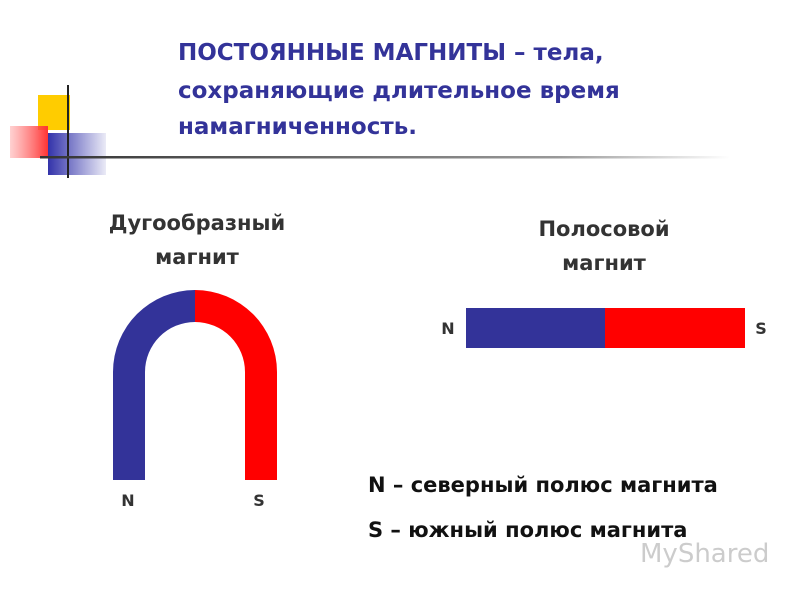 This screenshot has width=800, height=600. I want to click on watermark: MyShared, so click(704, 554).